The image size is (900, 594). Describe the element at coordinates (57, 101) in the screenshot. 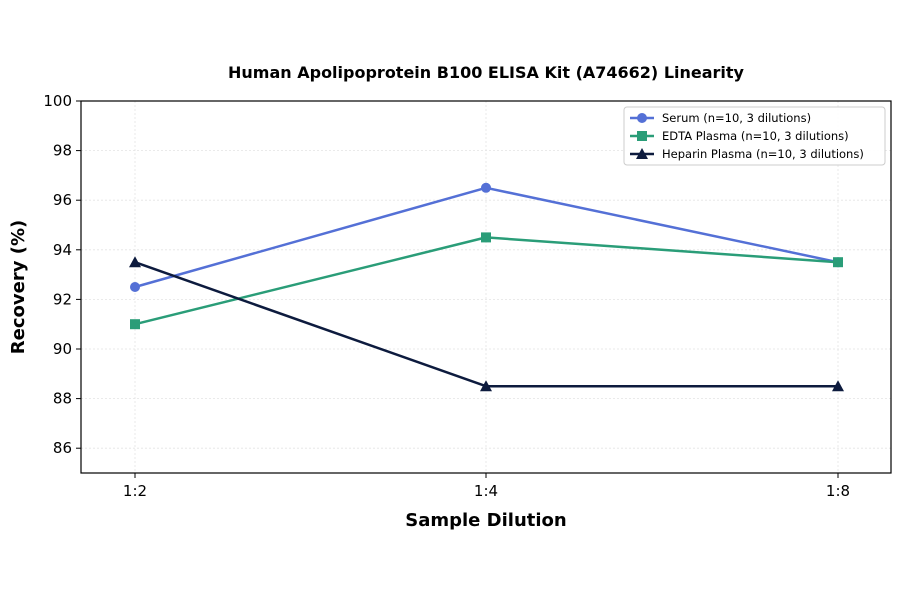

I see `y-tick-label: 100` at that location.